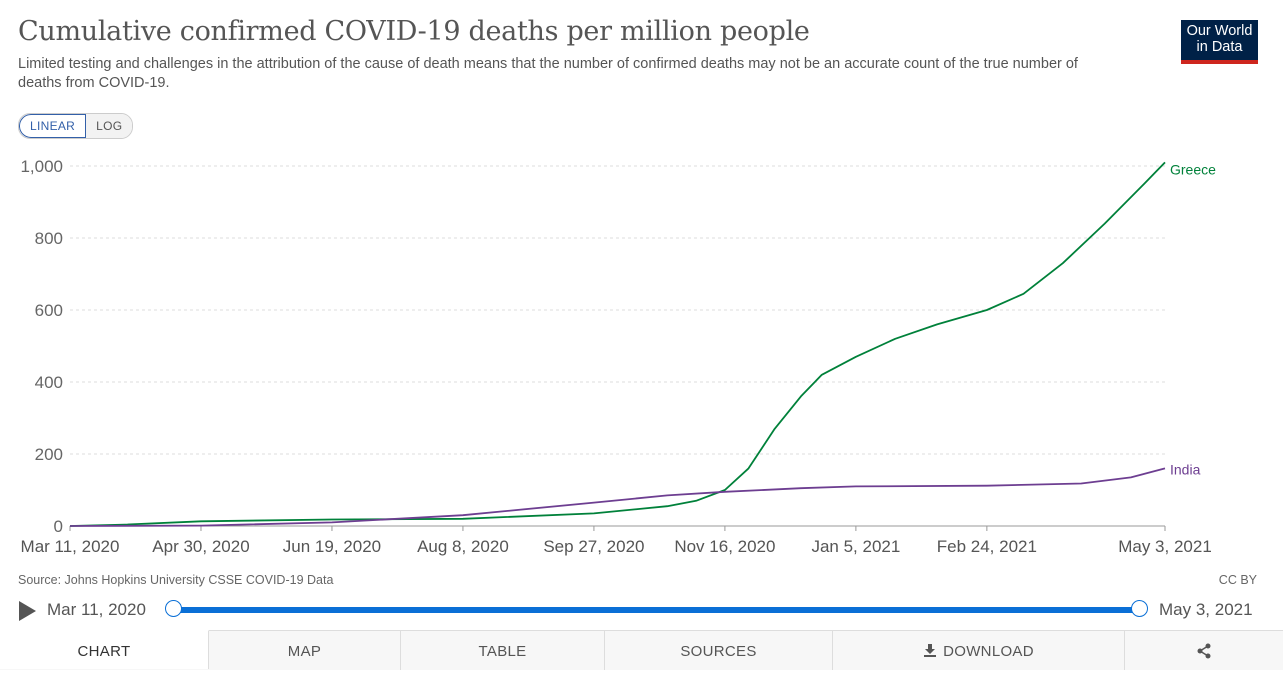  What do you see at coordinates (1219, 31) in the screenshot?
I see `logo-line-1: Our World` at bounding box center [1219, 31].